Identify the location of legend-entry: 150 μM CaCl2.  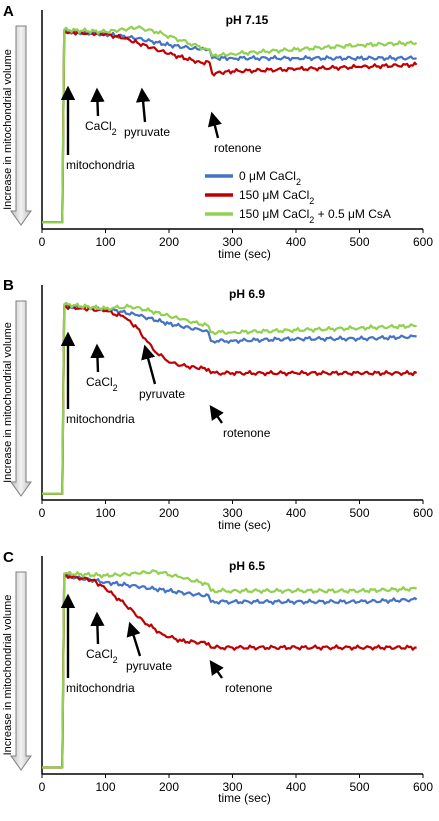
(276, 197).